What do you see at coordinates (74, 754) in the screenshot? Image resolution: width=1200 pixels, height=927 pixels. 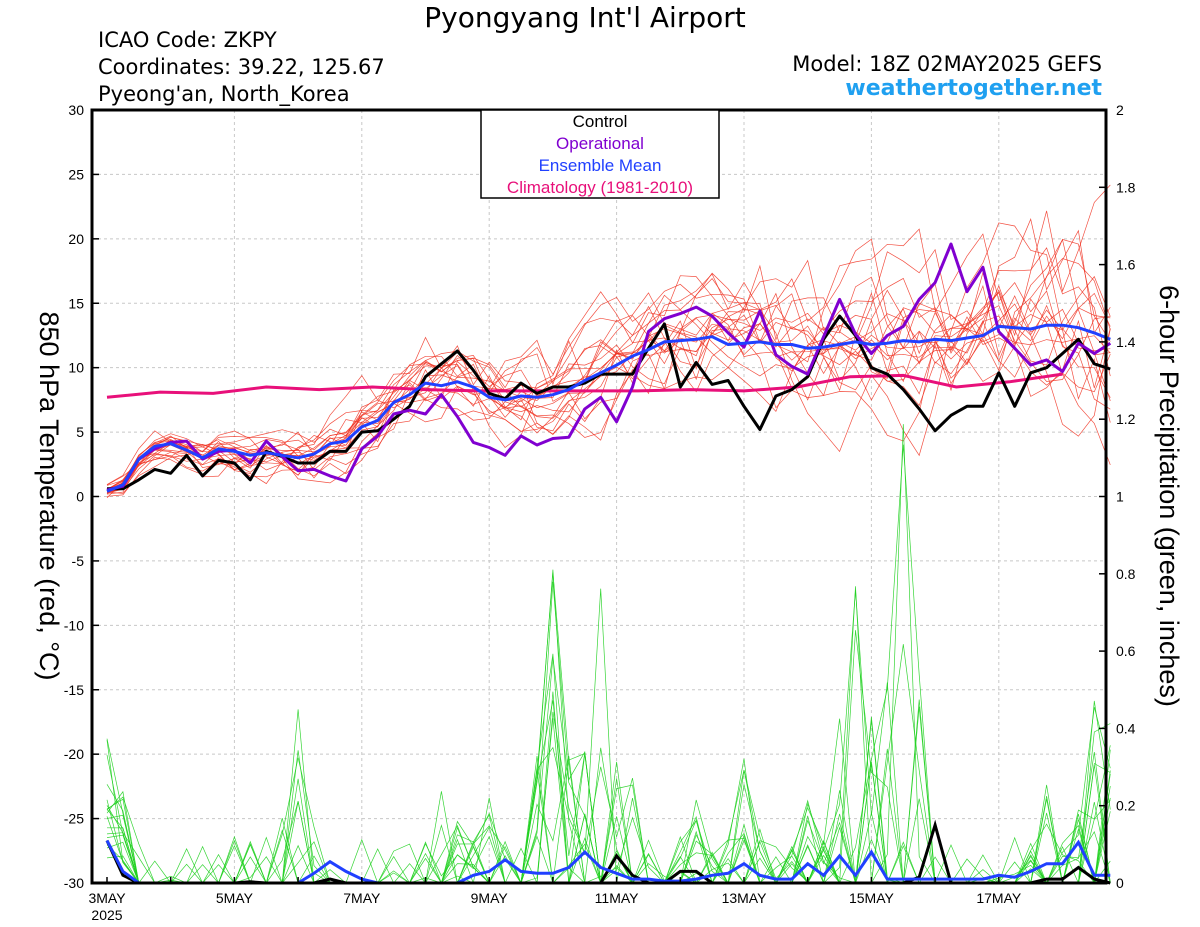 I see `y-tick-label: -20` at bounding box center [74, 754].